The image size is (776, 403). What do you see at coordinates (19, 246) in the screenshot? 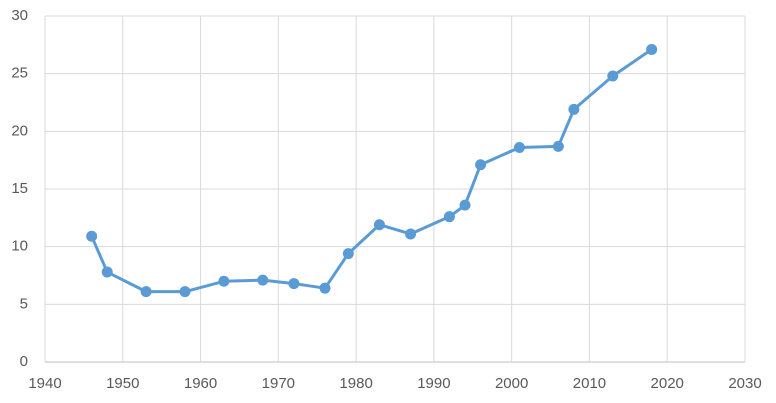
I see `y-tick-label: 10` at bounding box center [19, 246].